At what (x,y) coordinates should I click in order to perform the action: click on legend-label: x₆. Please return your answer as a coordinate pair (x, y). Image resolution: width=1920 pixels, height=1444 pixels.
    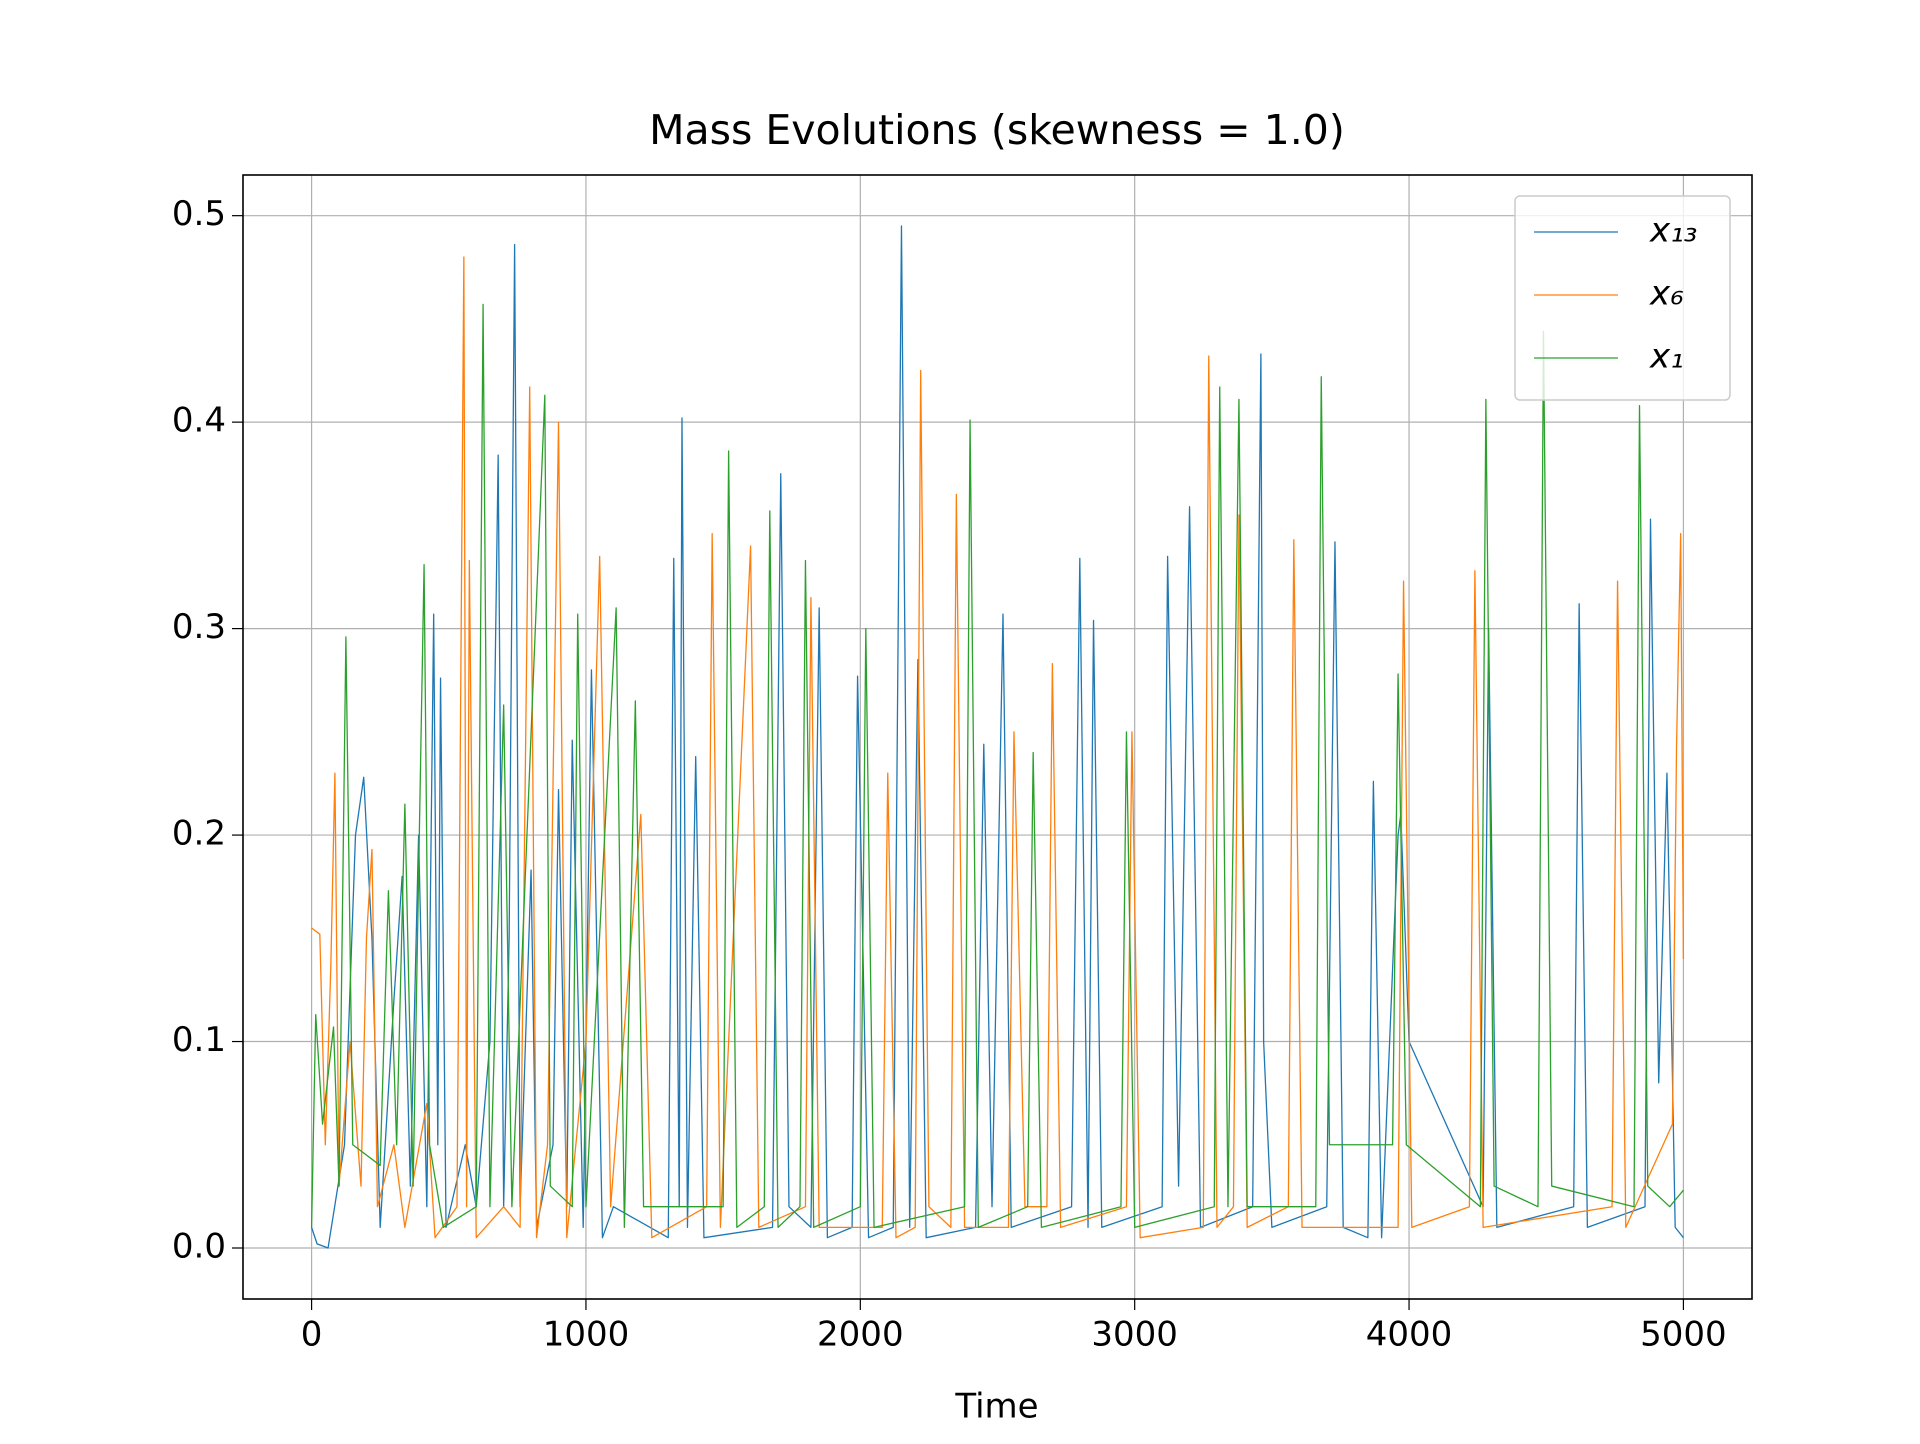
    Looking at the image, I should click on (1666, 294).